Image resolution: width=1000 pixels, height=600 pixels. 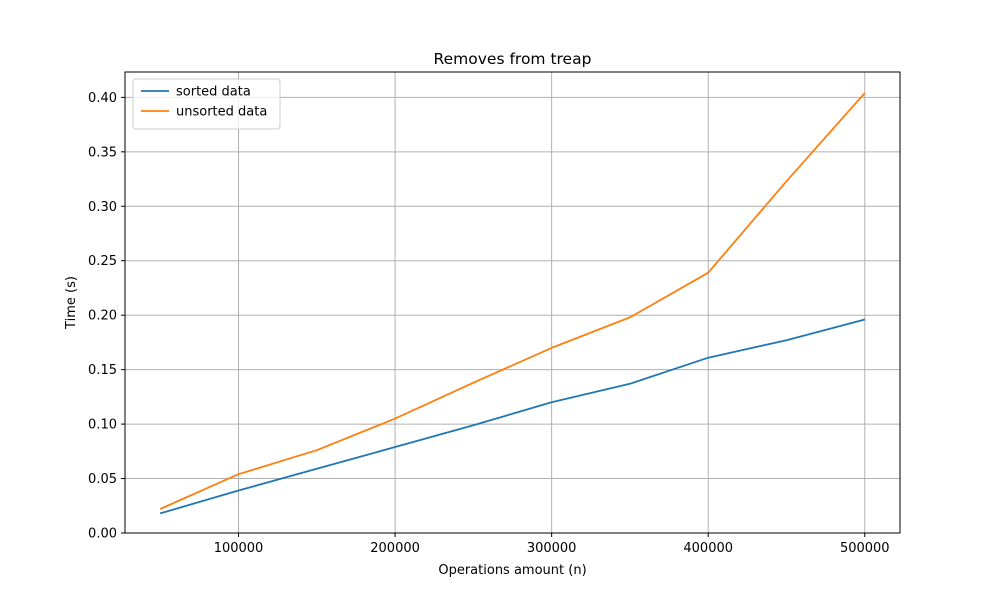 I want to click on legend-label: unsorted data, so click(x=221, y=112).